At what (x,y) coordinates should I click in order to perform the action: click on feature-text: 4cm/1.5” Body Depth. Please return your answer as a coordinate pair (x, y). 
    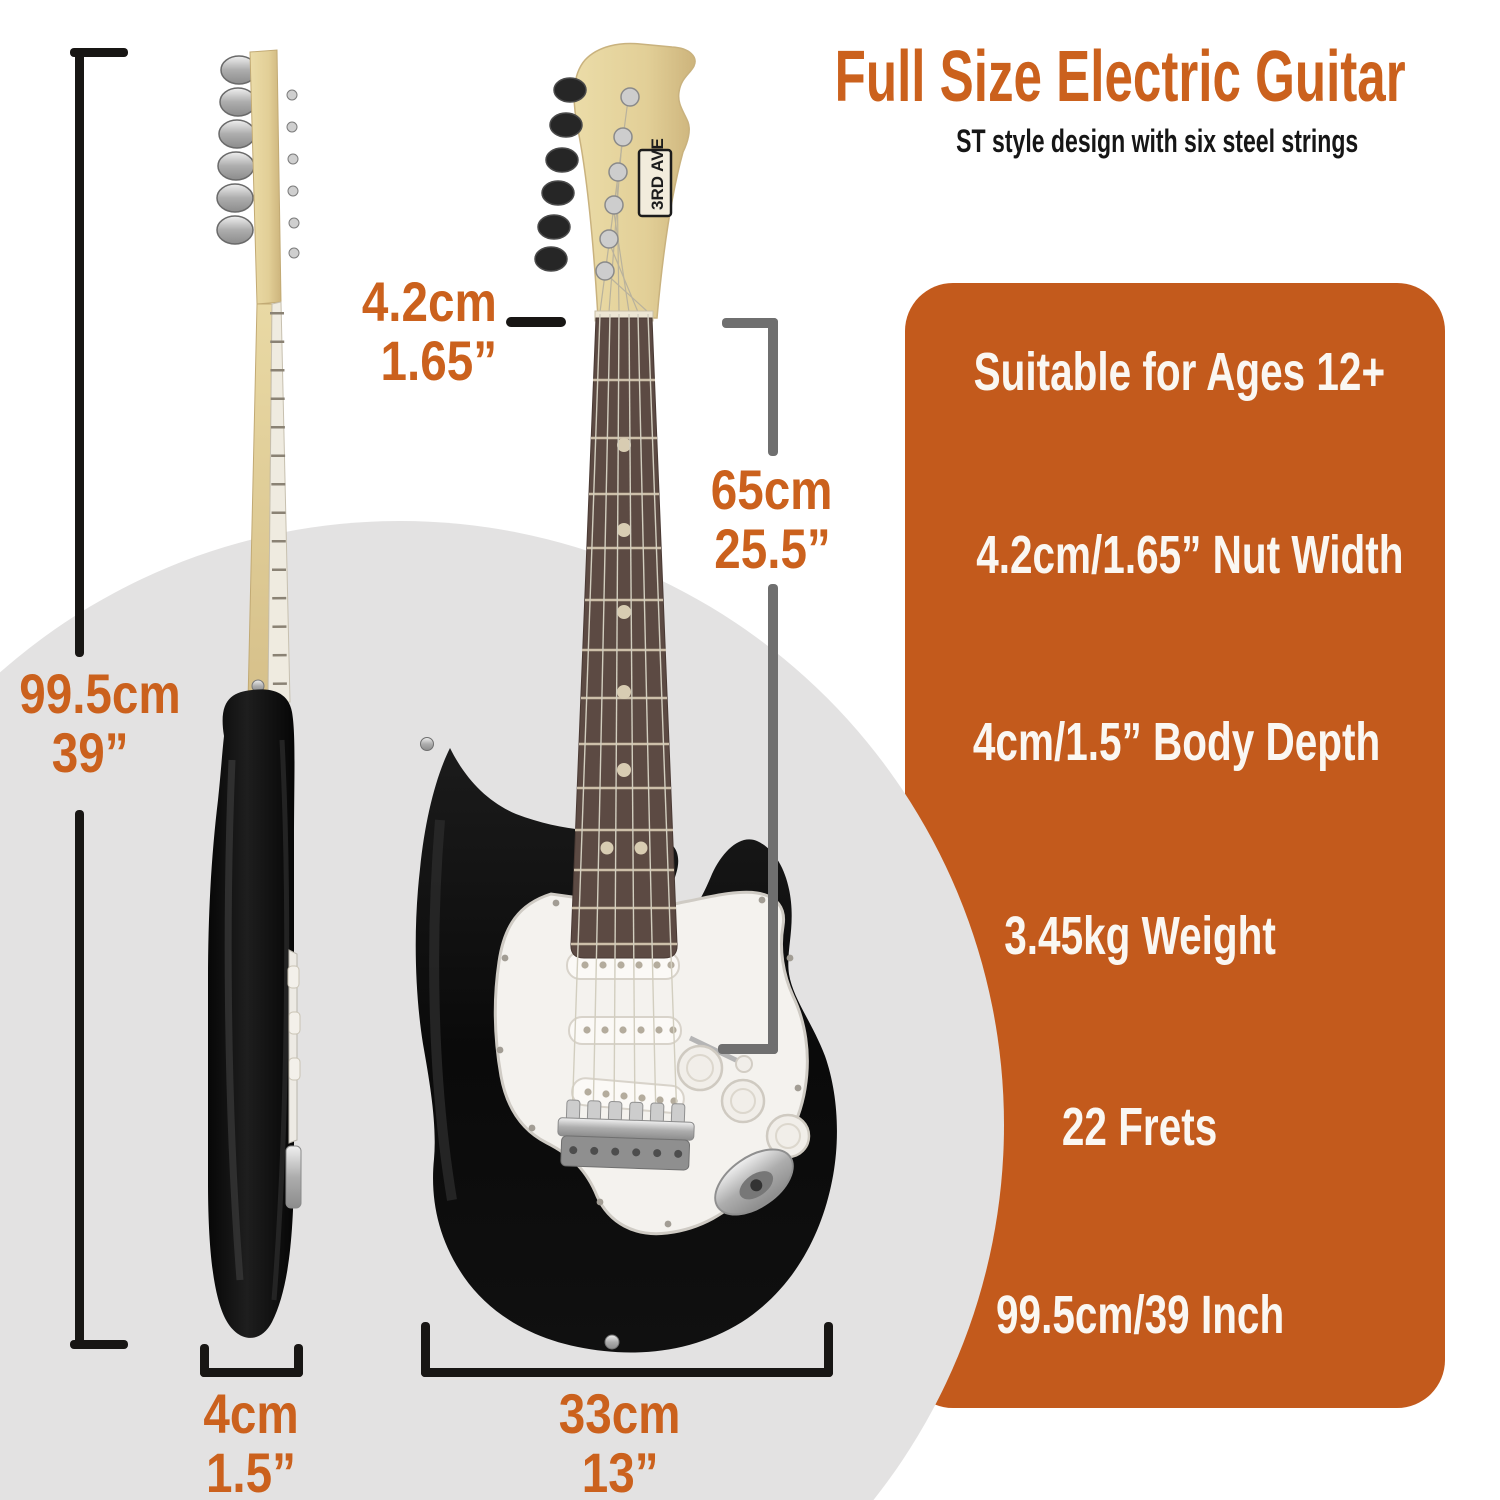
    Looking at the image, I should click on (1176, 742).